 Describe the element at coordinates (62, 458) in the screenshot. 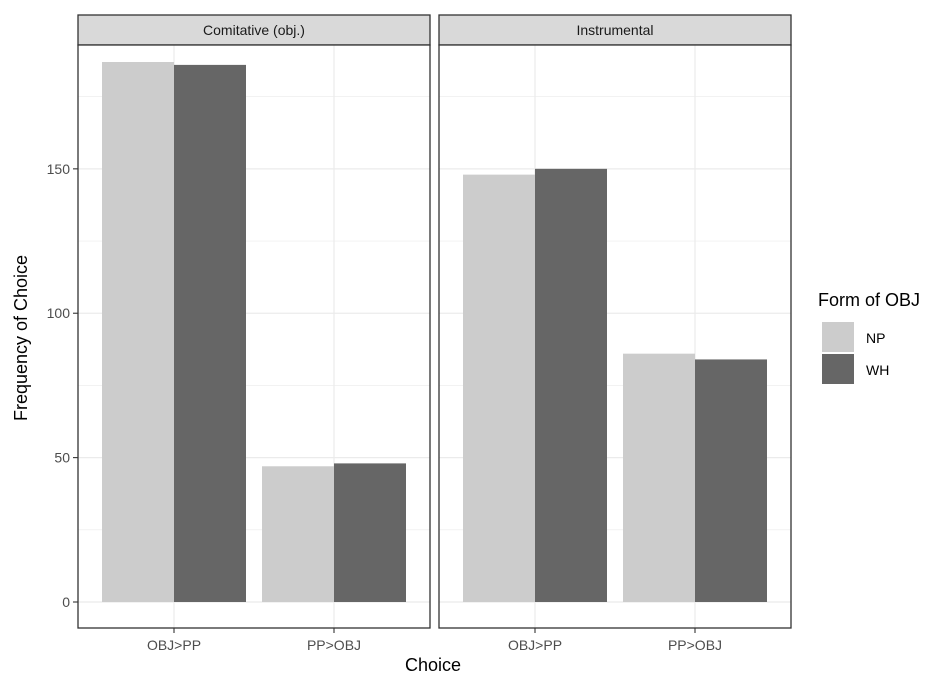

I see `y-tick-label: 50` at that location.